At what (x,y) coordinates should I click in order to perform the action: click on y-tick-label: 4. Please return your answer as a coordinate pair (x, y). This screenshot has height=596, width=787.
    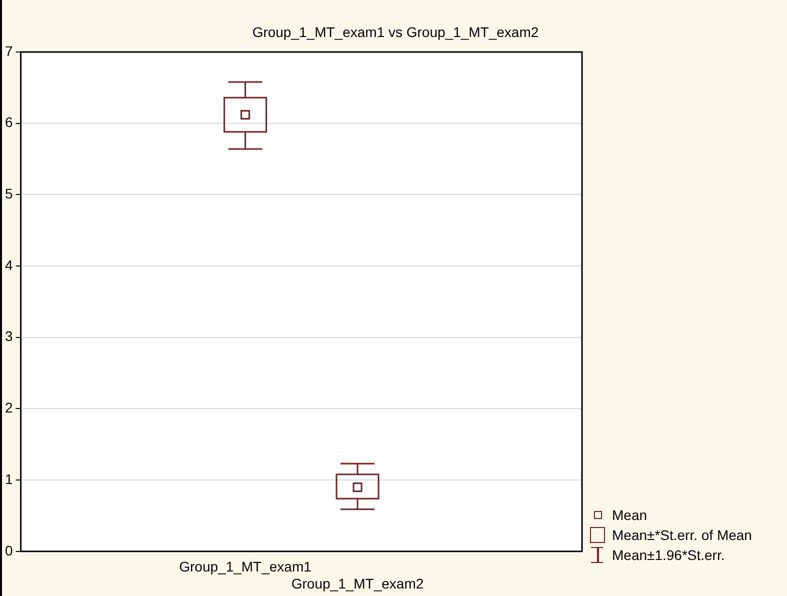
    Looking at the image, I should click on (8, 264).